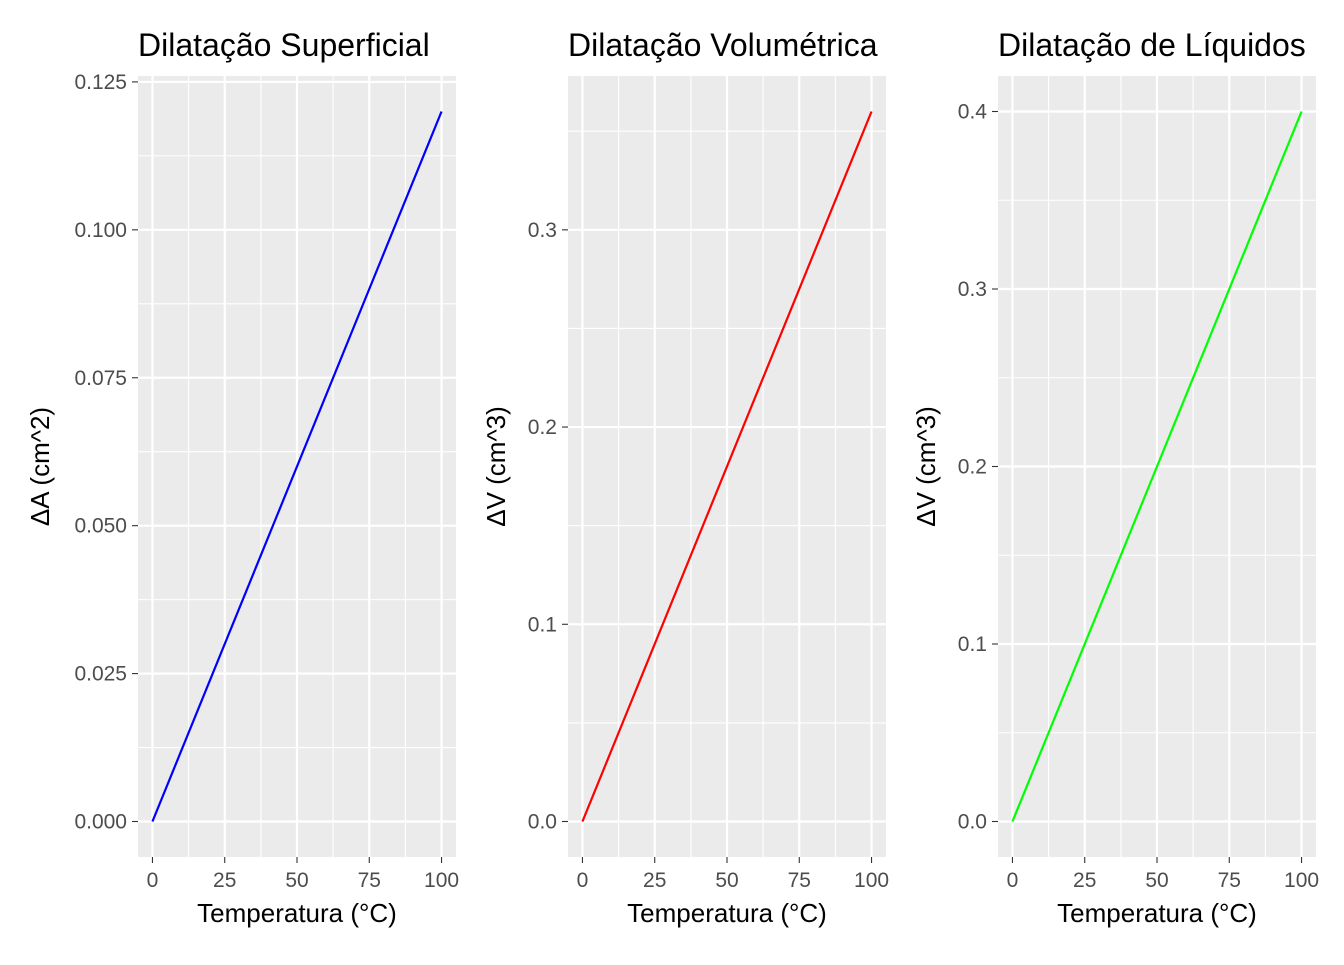  I want to click on y-tick-label: 0.4, so click(973, 112).